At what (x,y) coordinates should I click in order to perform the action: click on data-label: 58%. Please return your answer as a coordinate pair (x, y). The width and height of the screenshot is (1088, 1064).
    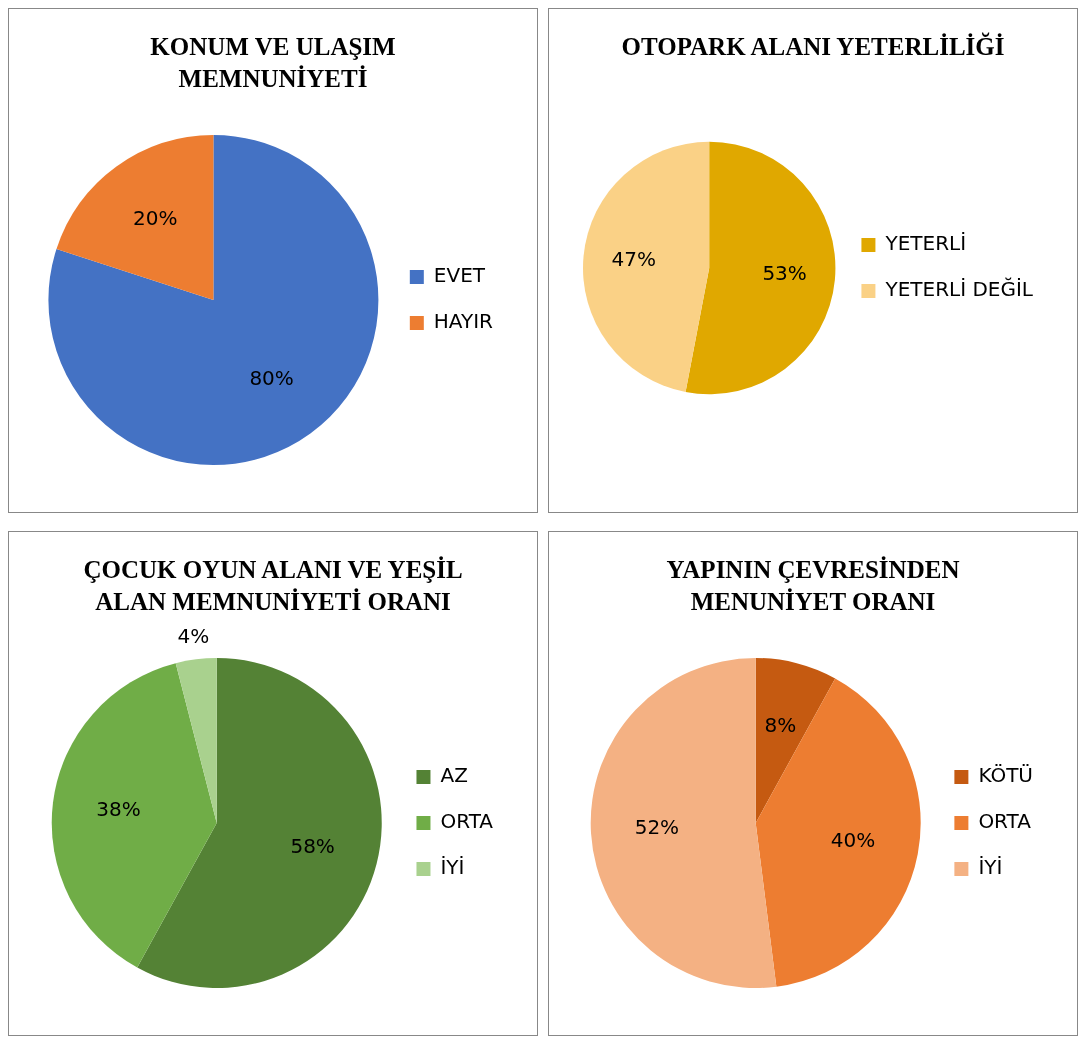
    Looking at the image, I should click on (312, 845).